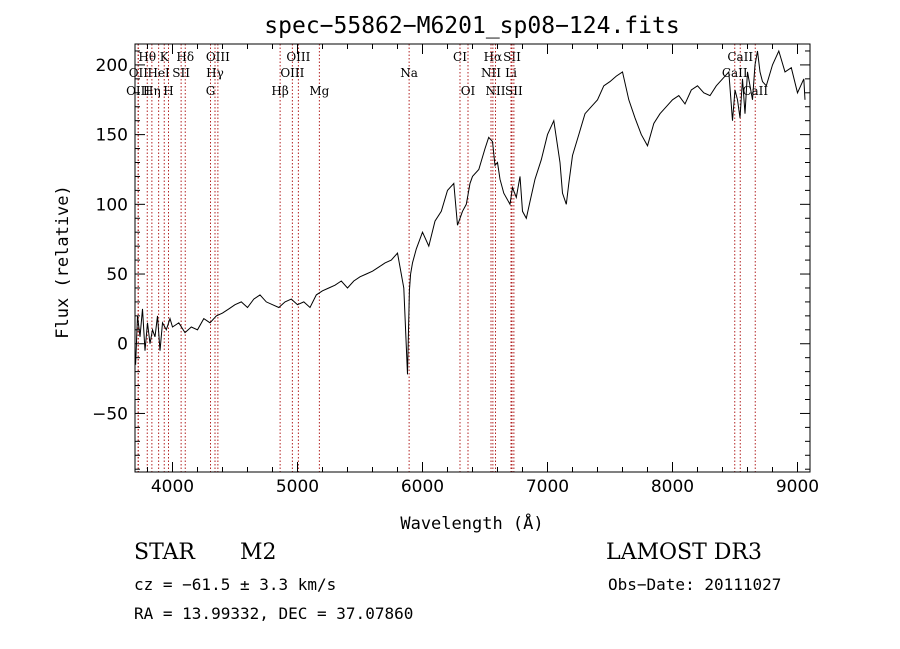  Describe the element at coordinates (422, 487) in the screenshot. I see `x-tick-label: 6000` at that location.